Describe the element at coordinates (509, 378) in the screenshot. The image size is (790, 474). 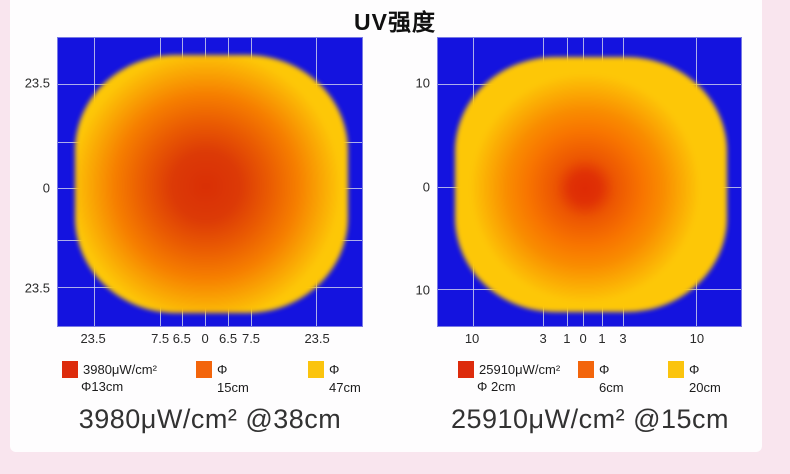
I see `legend-item-red: 25910μW/cm² Φ 2cm` at that location.